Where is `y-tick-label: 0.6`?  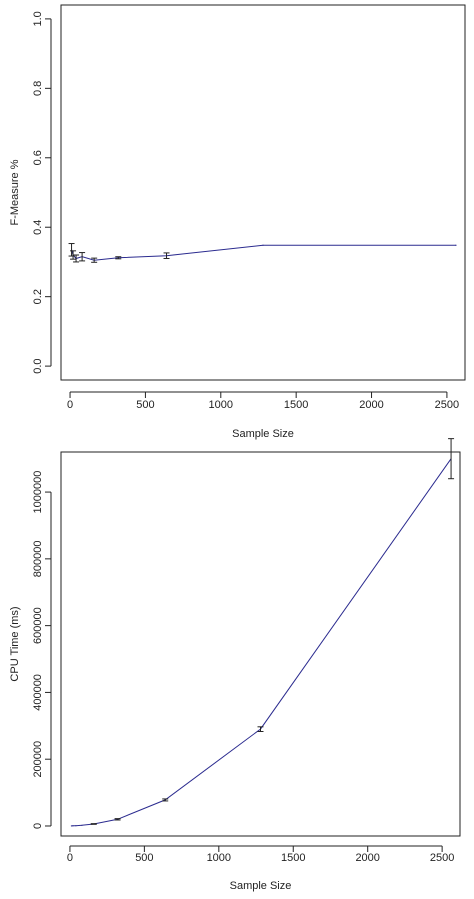 y-tick-label: 0.6 is located at coordinates (38, 157).